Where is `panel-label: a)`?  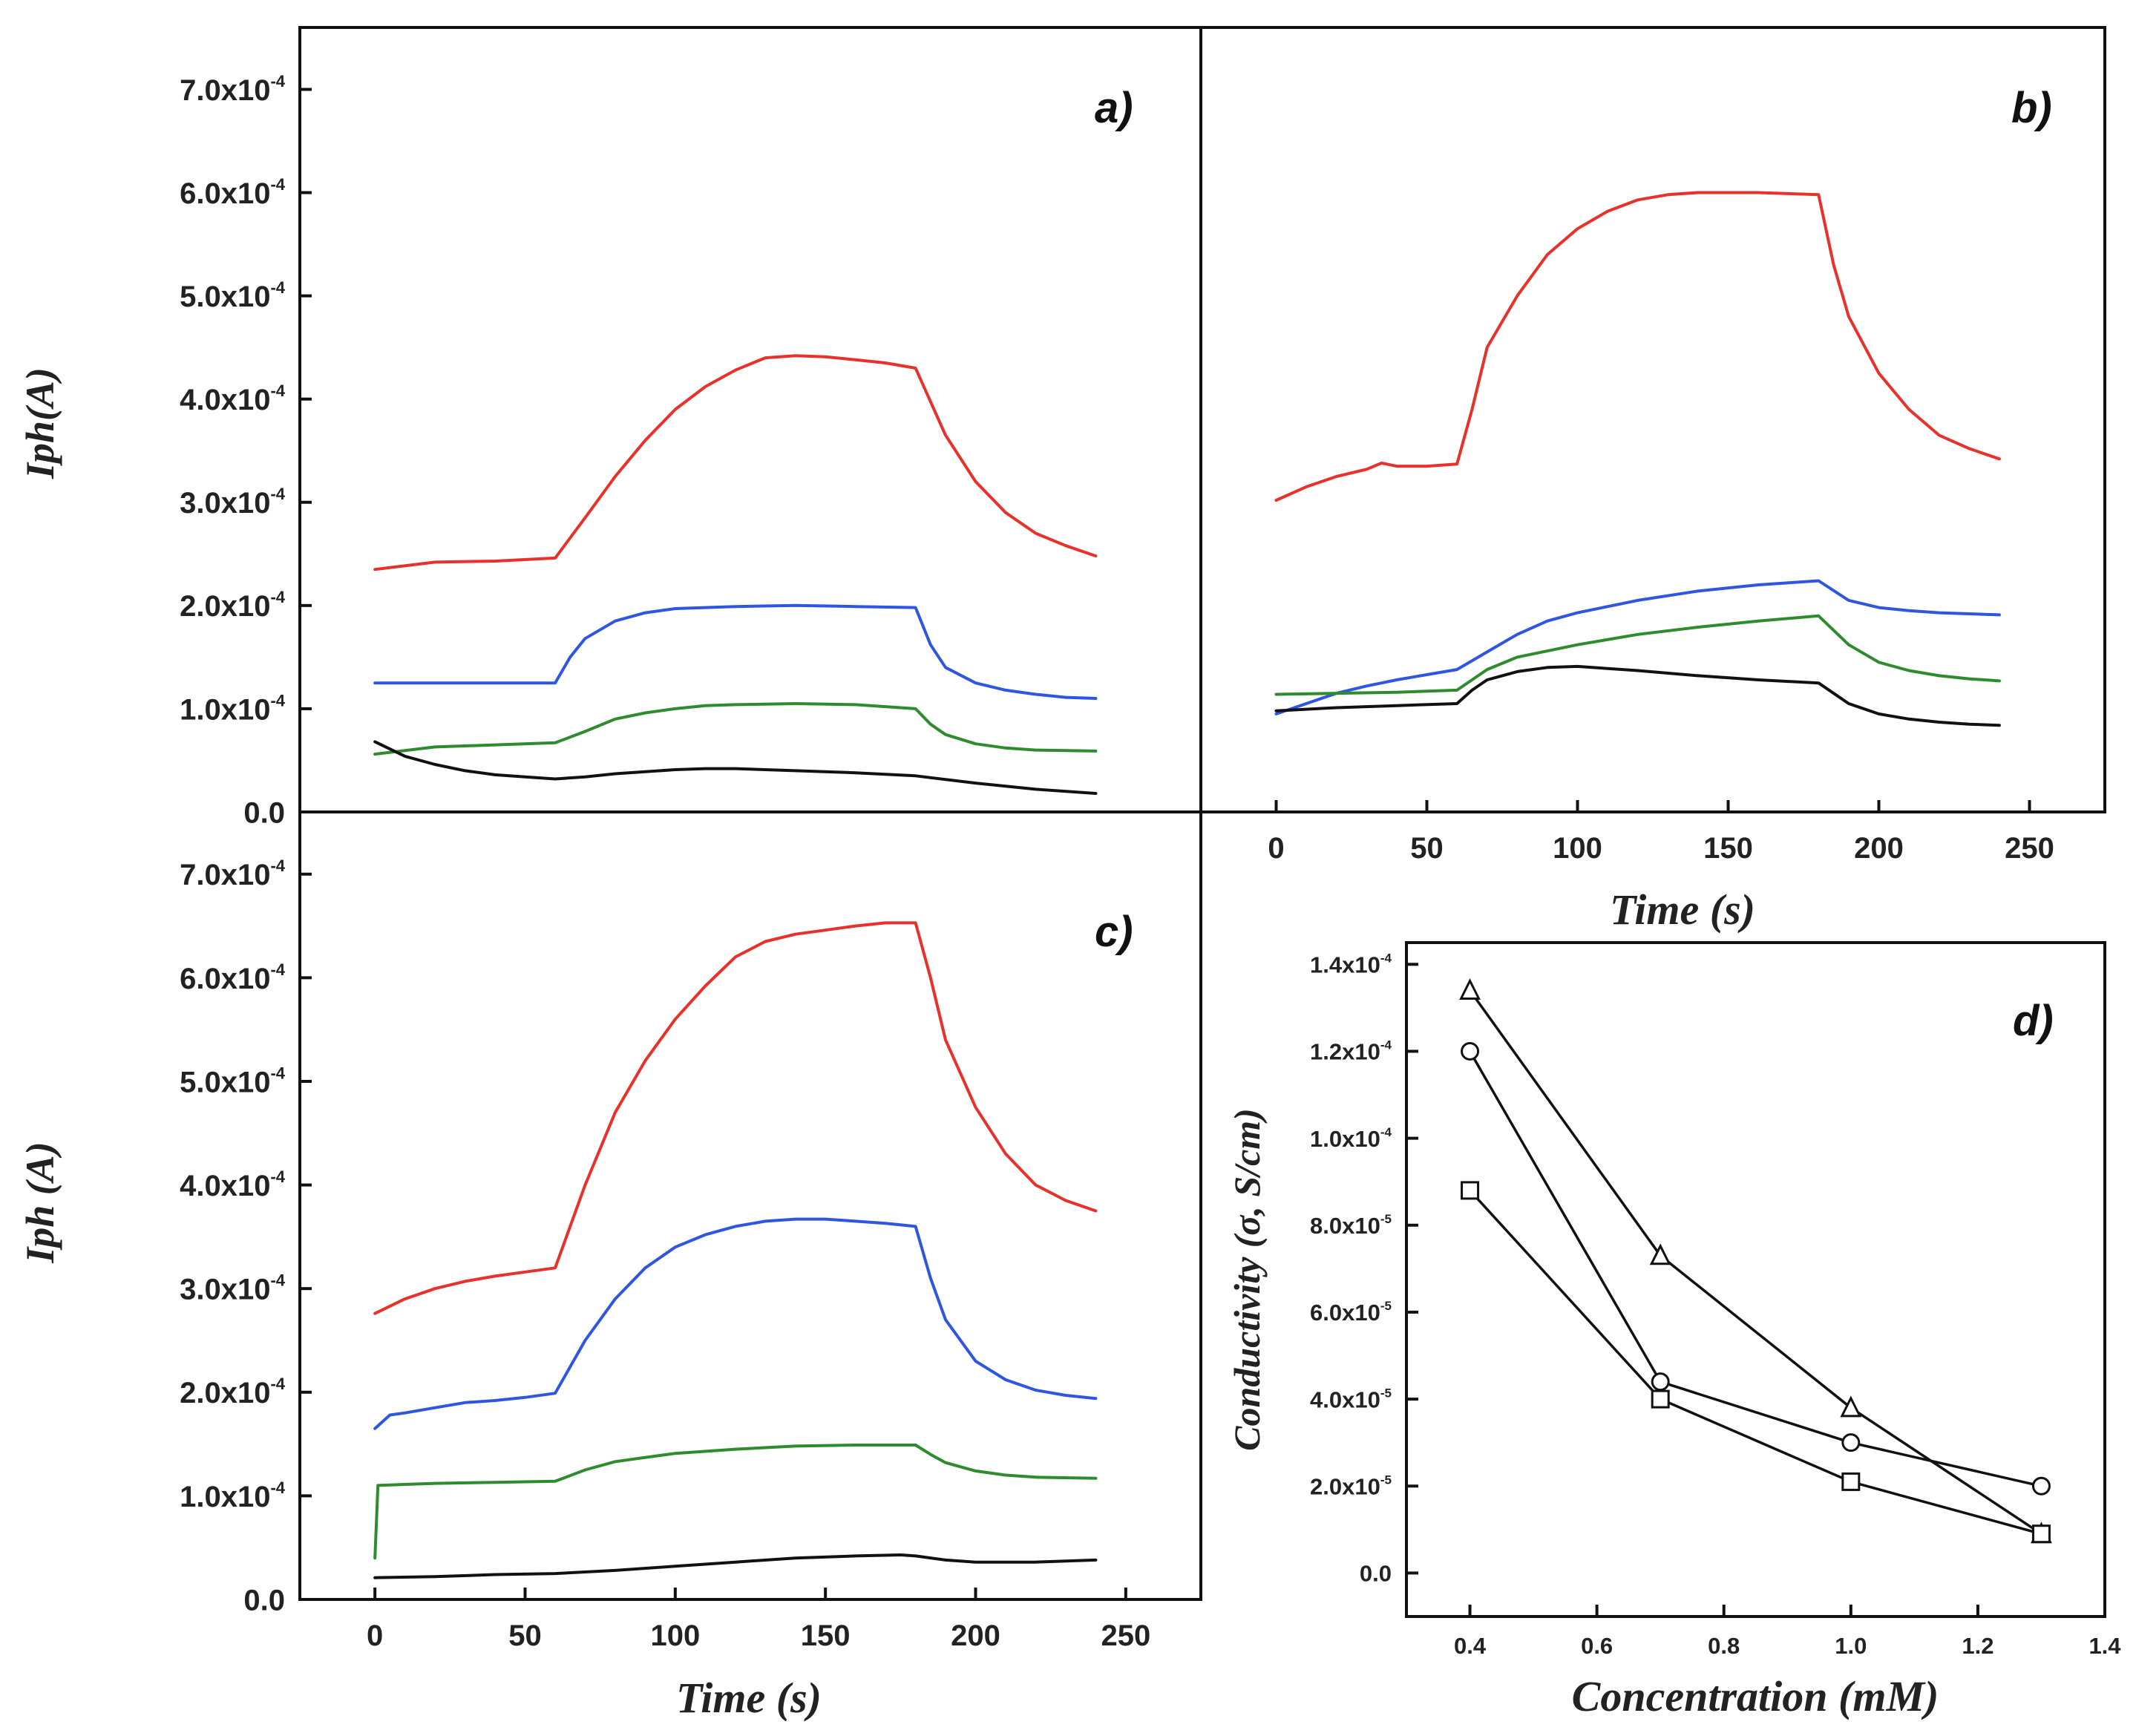 panel-label: a) is located at coordinates (1114, 108).